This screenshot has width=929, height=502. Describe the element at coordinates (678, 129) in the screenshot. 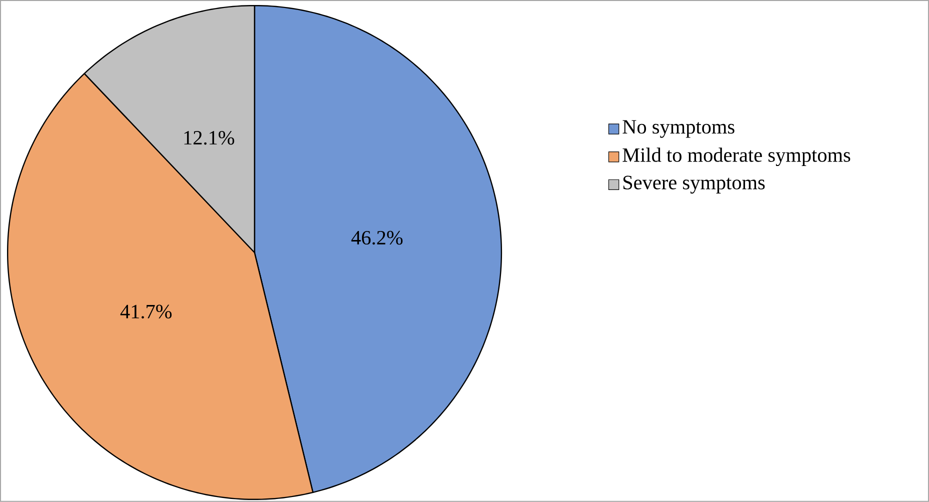

I see `legend-label: No symptoms` at that location.